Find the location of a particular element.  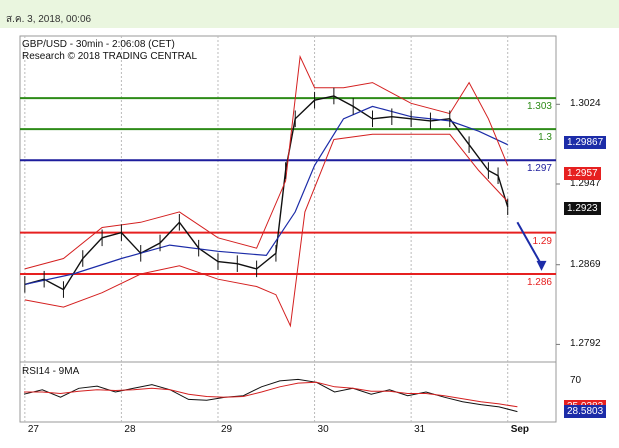

rsi-panel-frame is located at coordinates (288, 392).